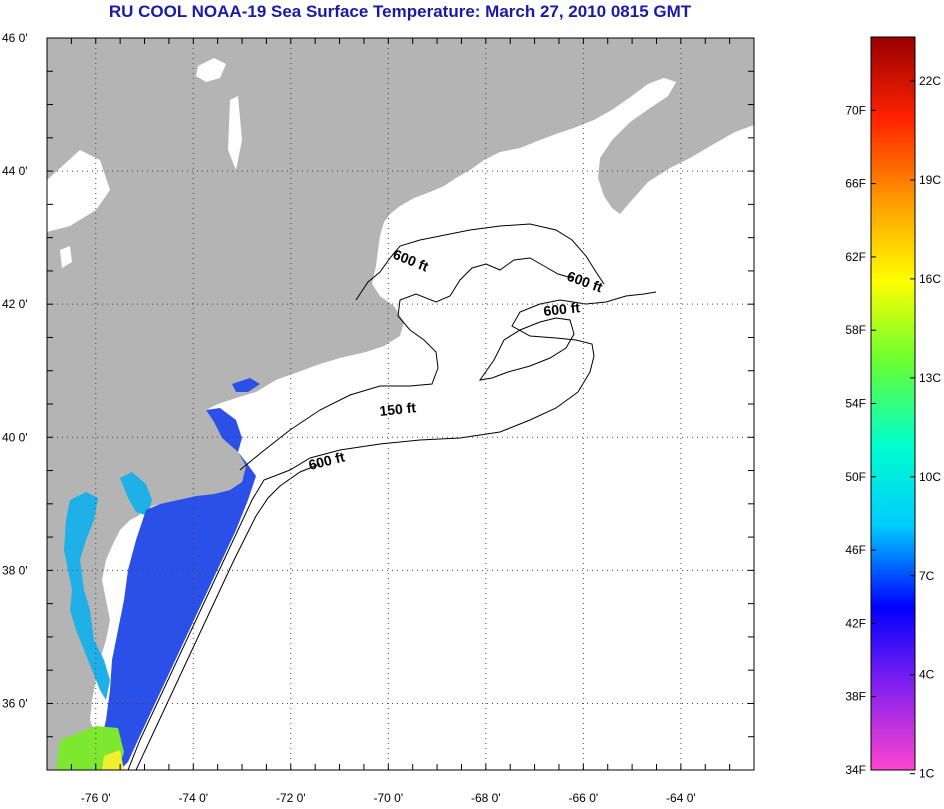 The height and width of the screenshot is (809, 944). Describe the element at coordinates (526, 349) in the screenshot. I see `contour-line-georges-bank` at that location.